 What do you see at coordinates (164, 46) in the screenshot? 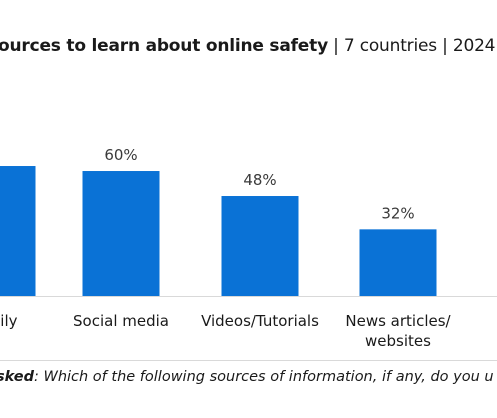
I see `chart-title-main: ources to learn about online safety` at bounding box center [164, 46].